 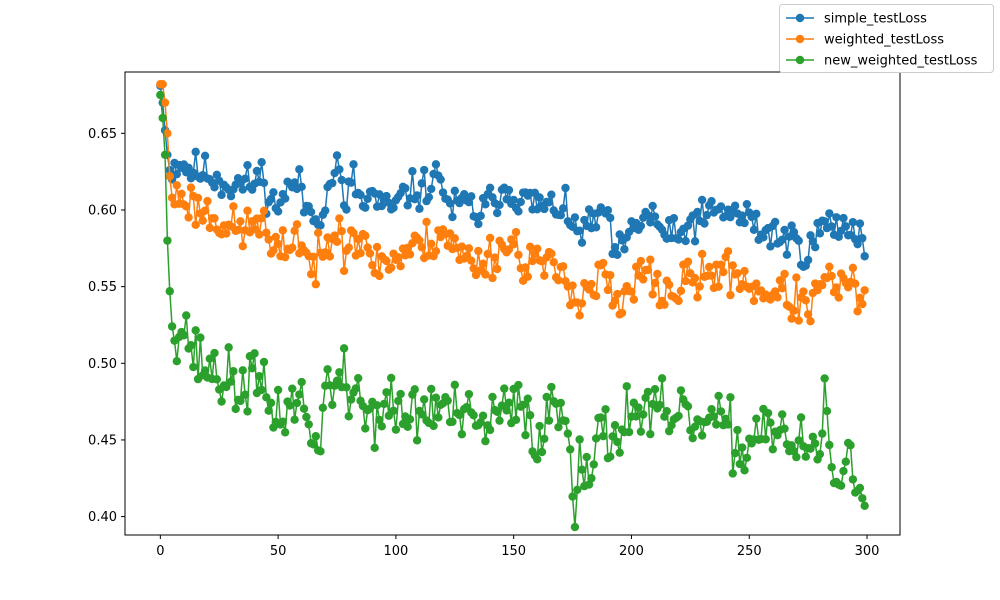 What do you see at coordinates (102, 287) in the screenshot?
I see `y-tick-label: 0.55` at bounding box center [102, 287].